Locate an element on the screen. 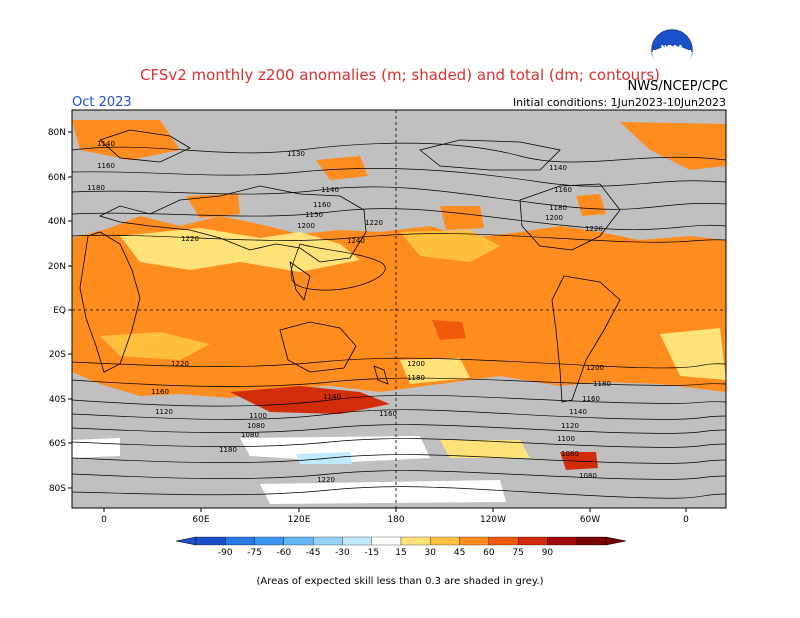 The width and height of the screenshot is (800, 618). anomaly-yellow-satlantic is located at coordinates (693, 354).